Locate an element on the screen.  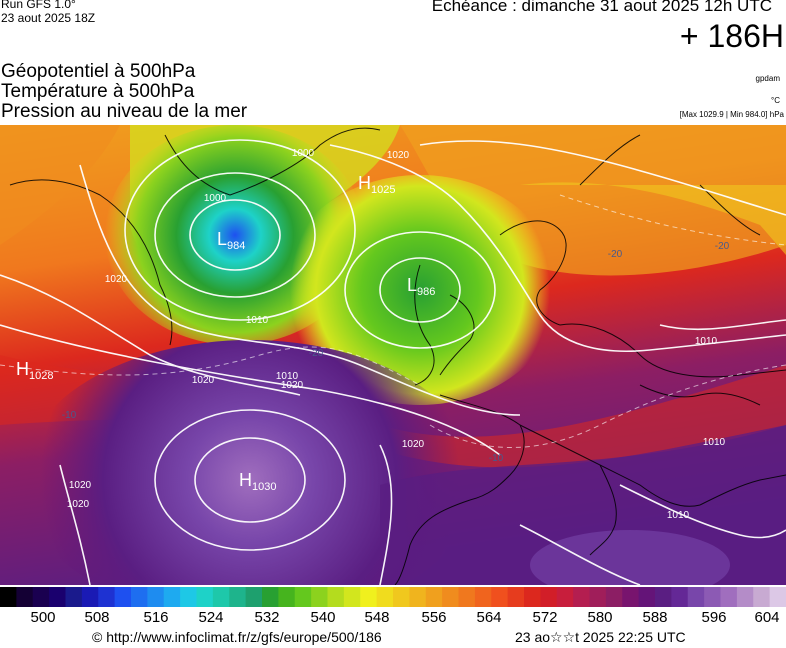
scale-tick: 604 is located at coordinates (767, 617).